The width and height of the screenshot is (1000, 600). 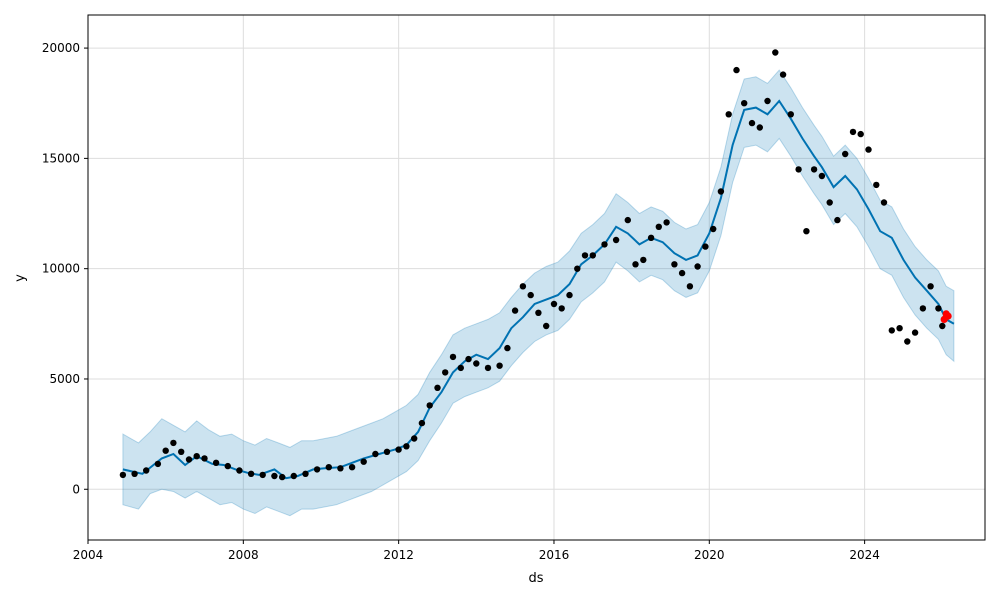 What do you see at coordinates (64, 379) in the screenshot?
I see `y-tick-label: 5000` at bounding box center [64, 379].